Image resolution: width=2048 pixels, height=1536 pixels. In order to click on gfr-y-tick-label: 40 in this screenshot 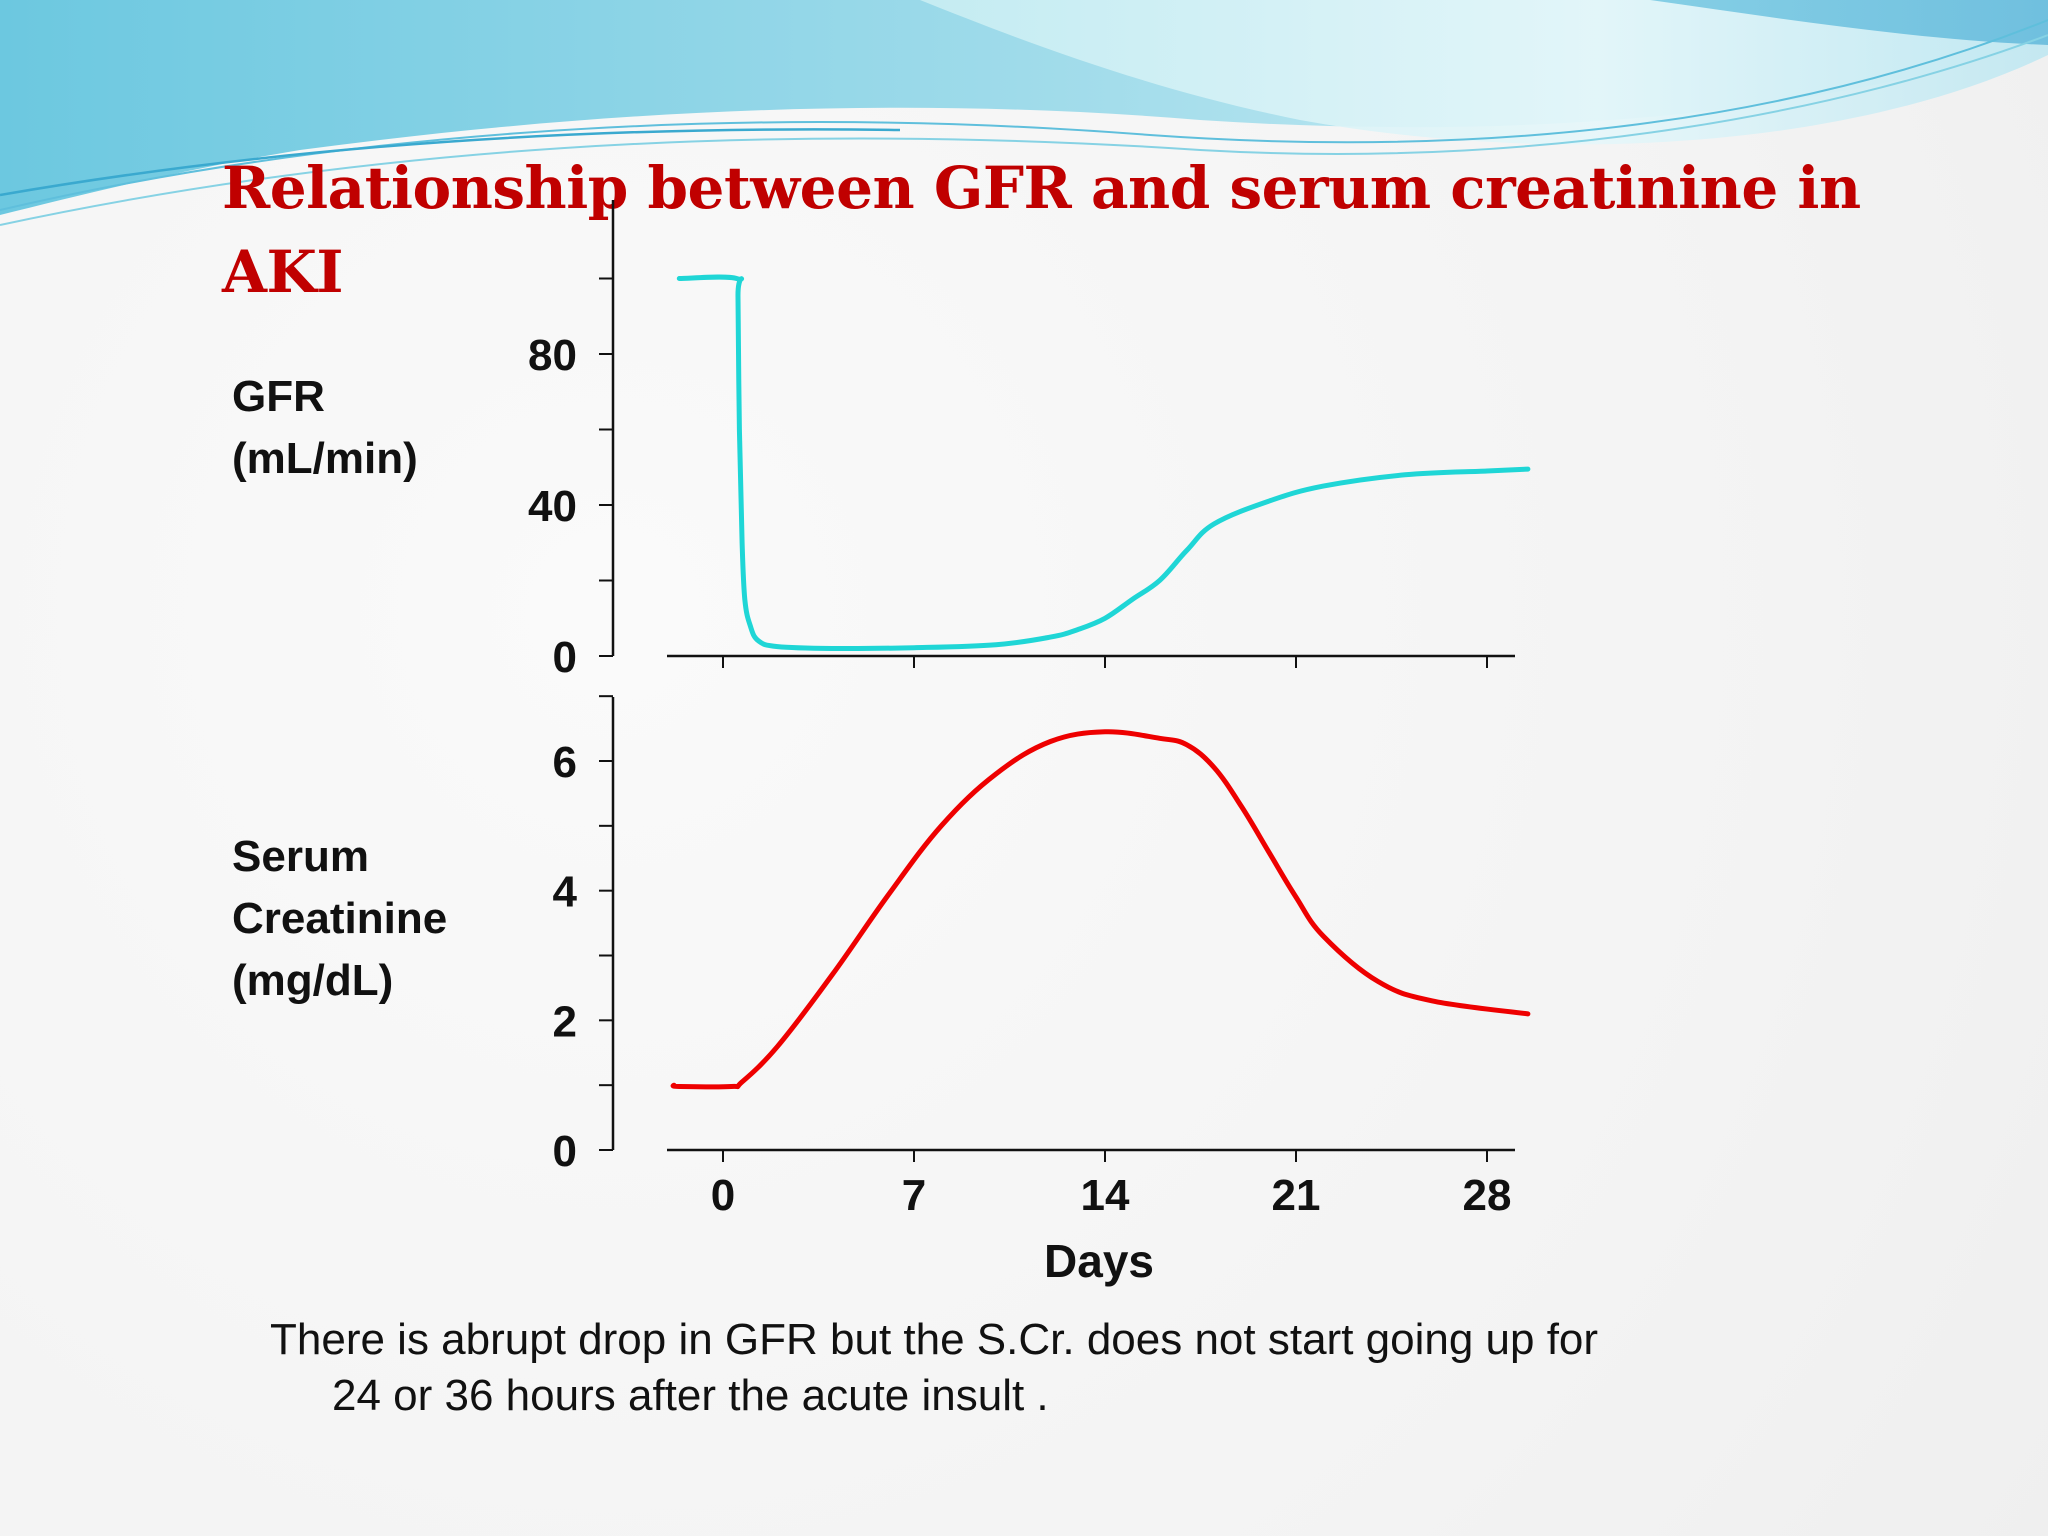, I will do `click(552, 506)`.